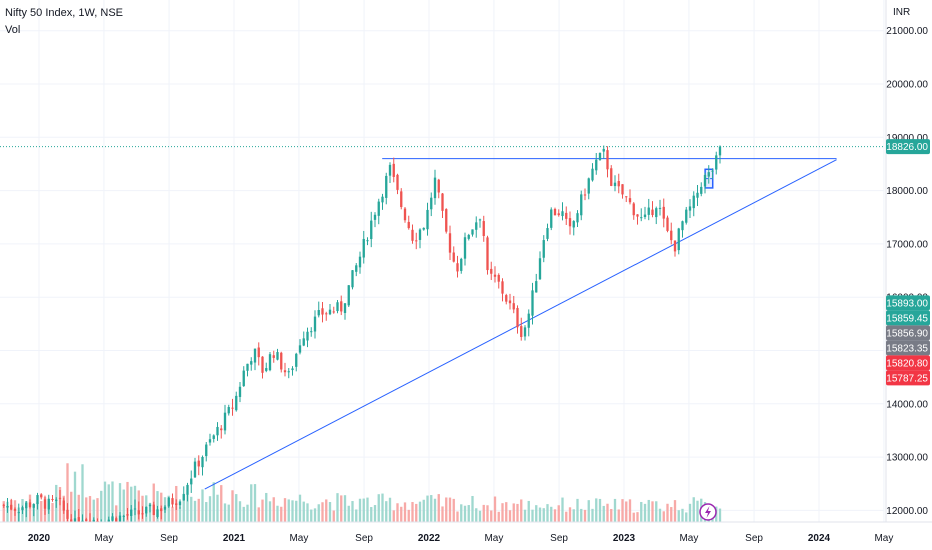 The height and width of the screenshot is (550, 932). What do you see at coordinates (624, 538) in the screenshot?
I see `time-tick-label: 2023` at bounding box center [624, 538].